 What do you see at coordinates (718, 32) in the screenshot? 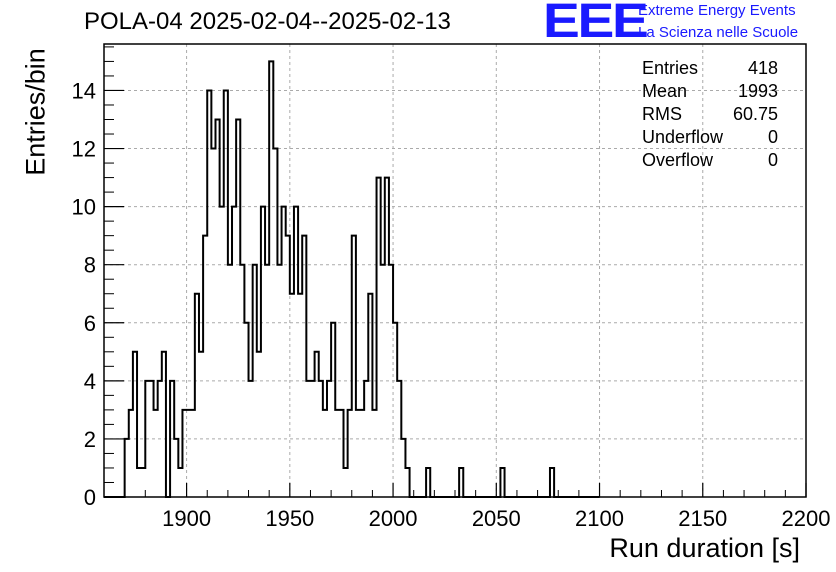
I see `logo-line-2: La Scienza nelle Scuole` at bounding box center [718, 32].